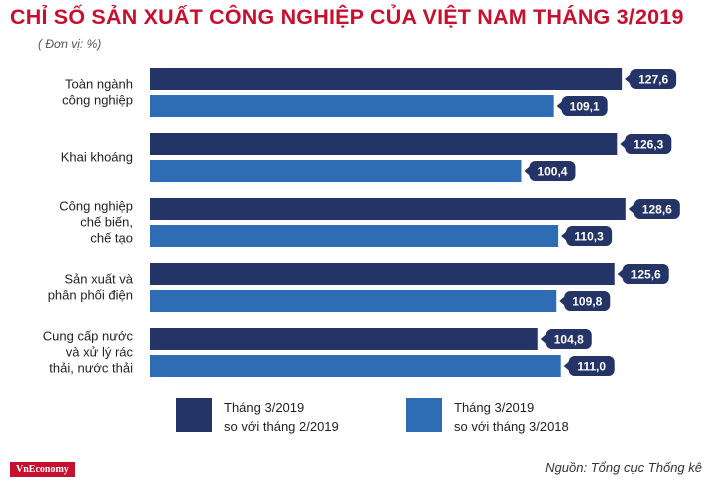 This screenshot has width=720, height=480. What do you see at coordinates (96, 206) in the screenshot?
I see `category-label: Công nghiệp` at bounding box center [96, 206].